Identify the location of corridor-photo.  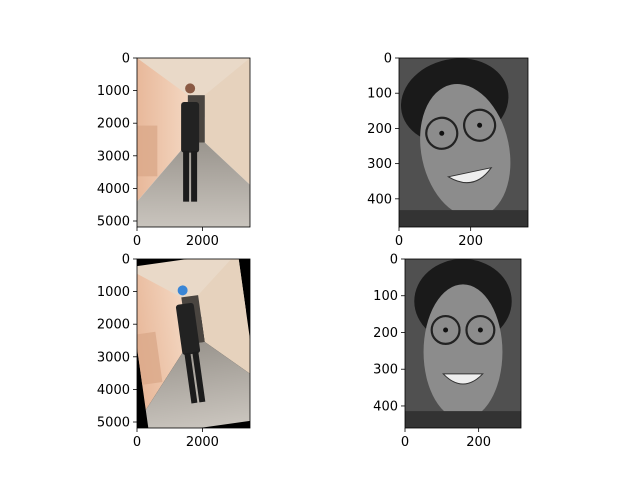
(193, 142).